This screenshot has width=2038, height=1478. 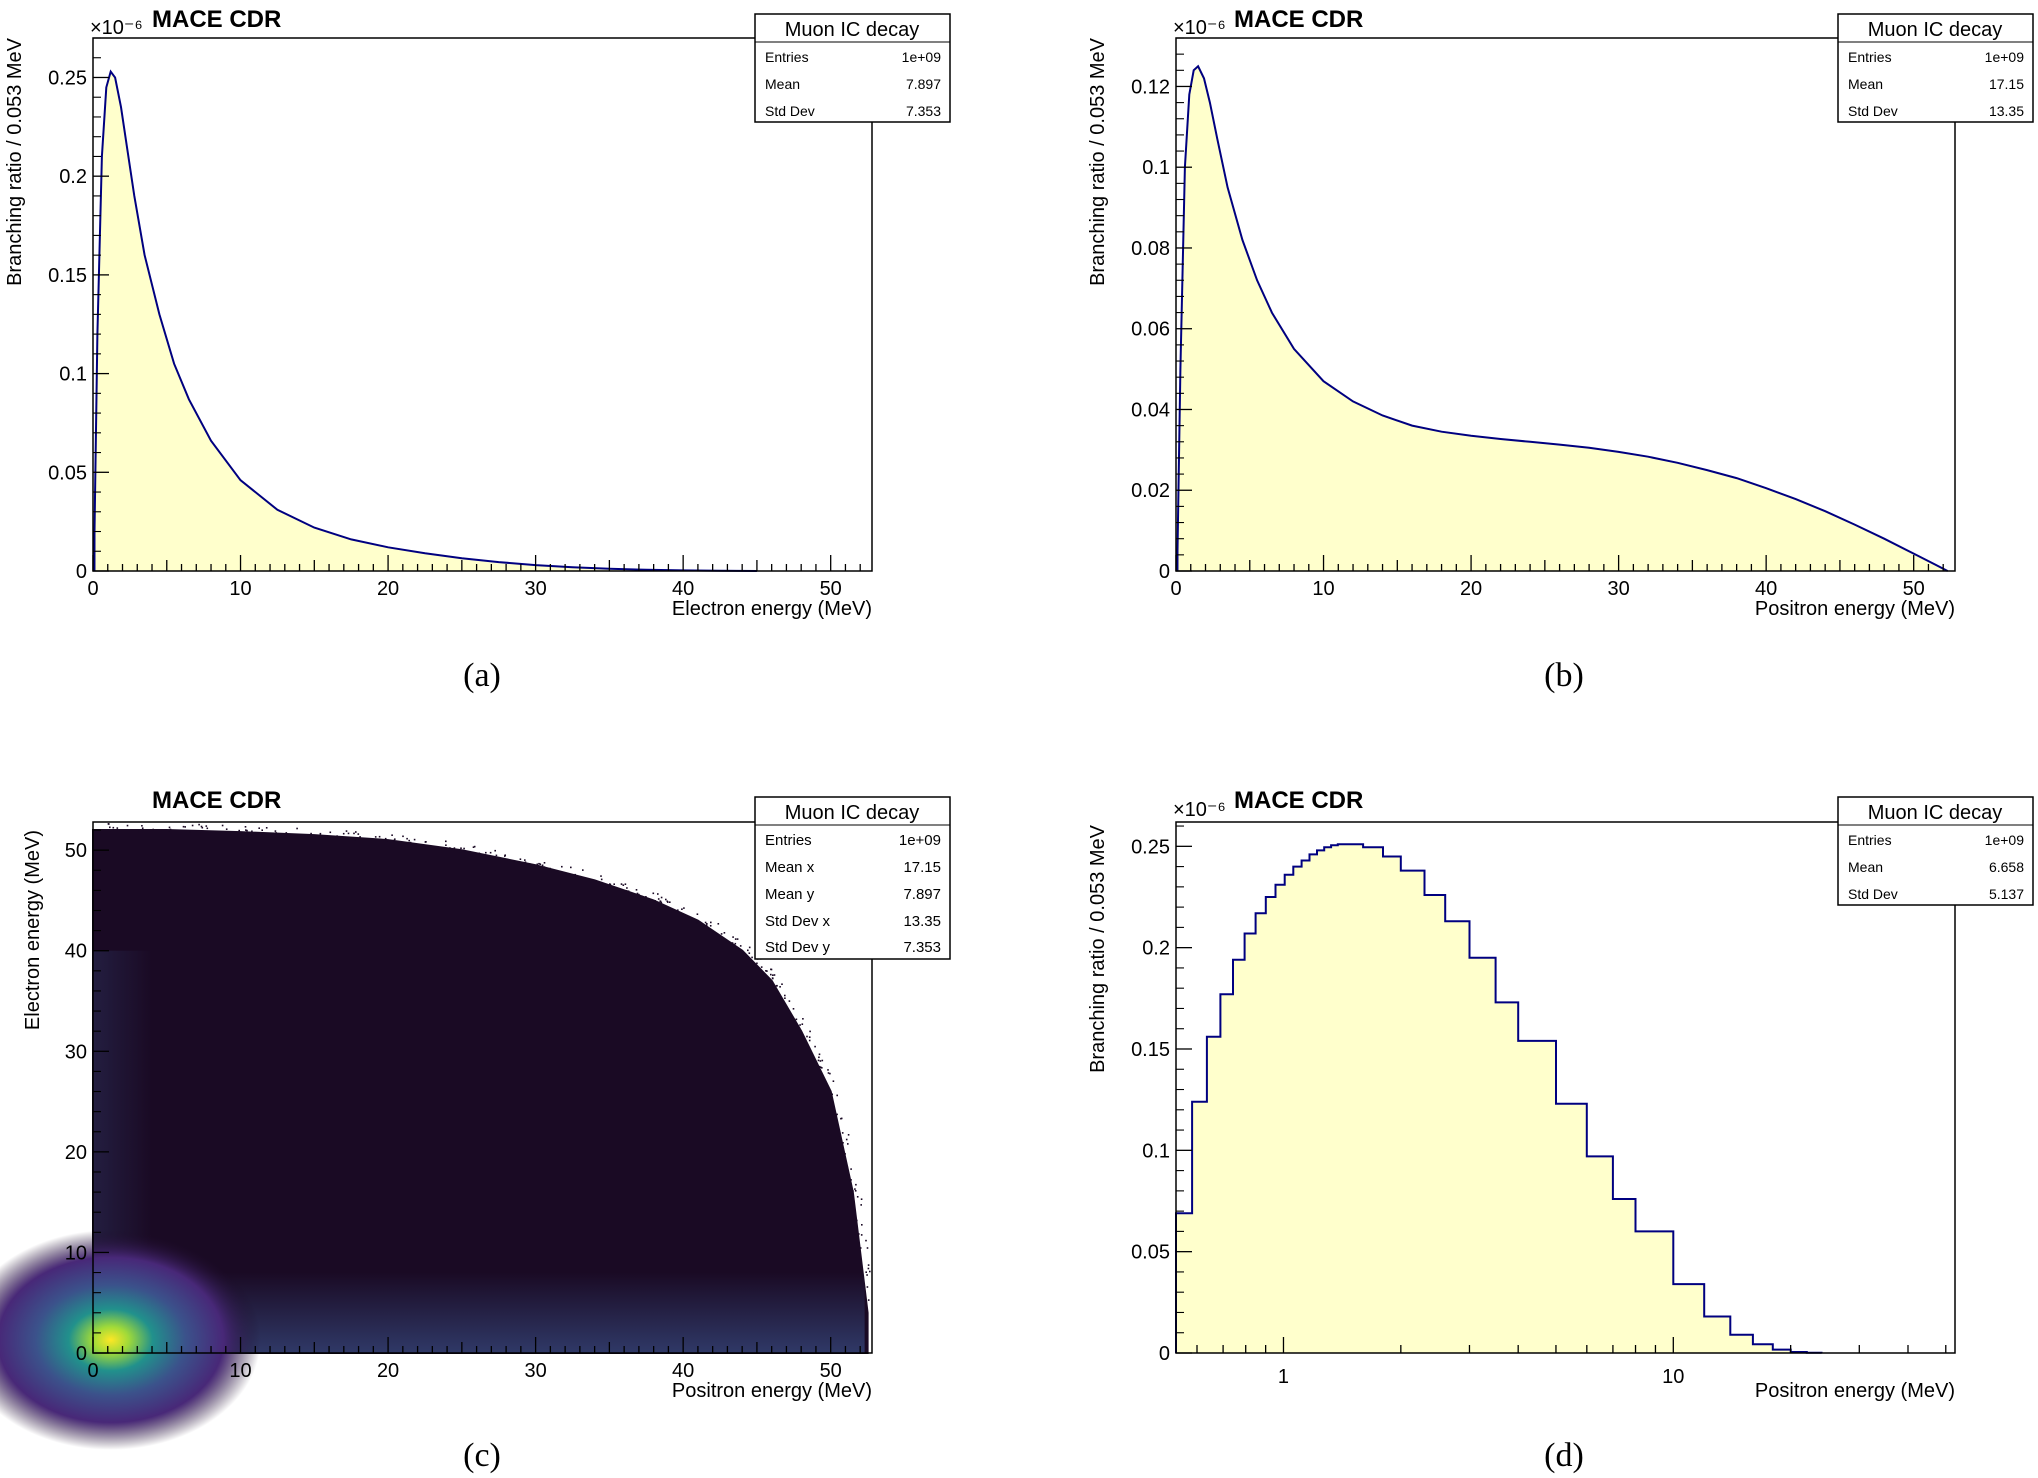 What do you see at coordinates (1150, 491) in the screenshot?
I see `y-tick-label-b-1: 0.02` at bounding box center [1150, 491].